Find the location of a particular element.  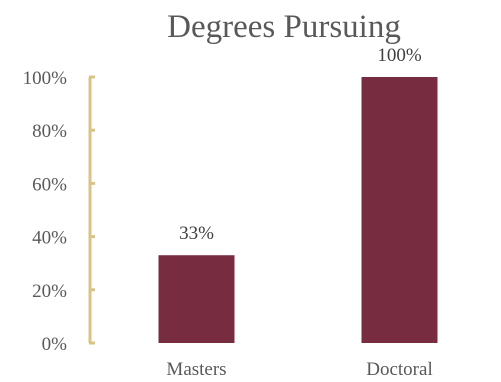

y-tick-label: 0% is located at coordinates (55, 344).